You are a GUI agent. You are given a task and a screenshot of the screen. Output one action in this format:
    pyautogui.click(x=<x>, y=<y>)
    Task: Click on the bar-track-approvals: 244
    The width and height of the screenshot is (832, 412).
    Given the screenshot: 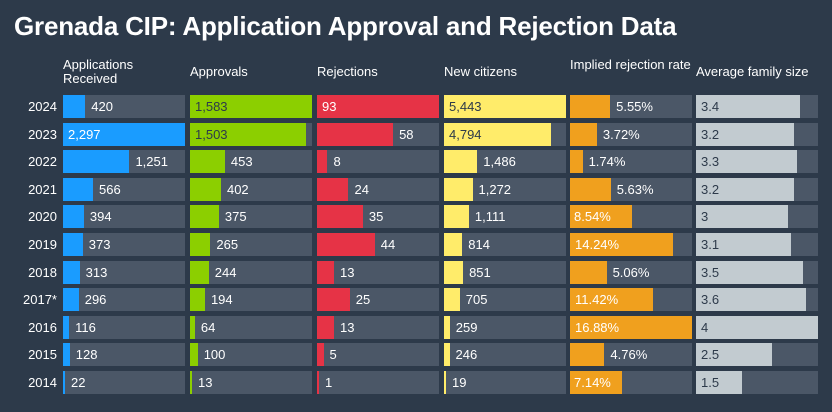 What is the action you would take?
    pyautogui.click(x=251, y=272)
    